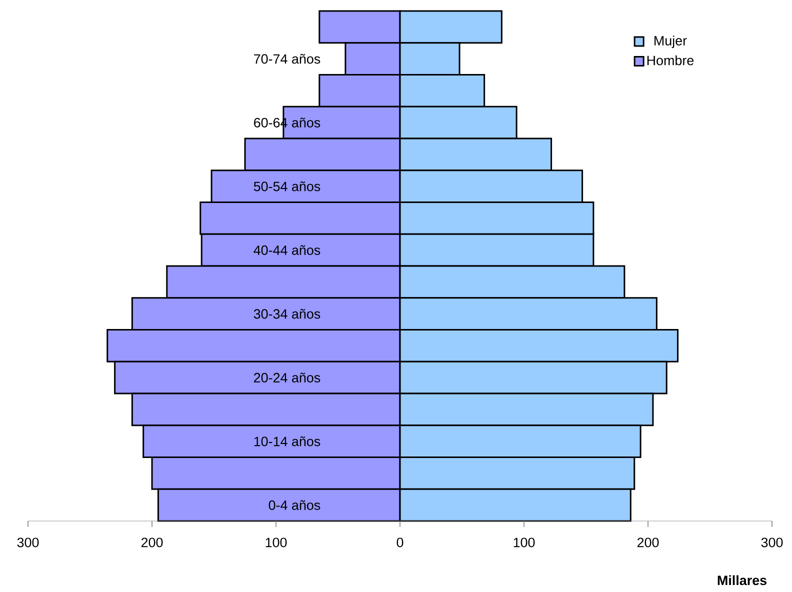  I want to click on y-tick-label: 30-34 años, so click(287, 313).